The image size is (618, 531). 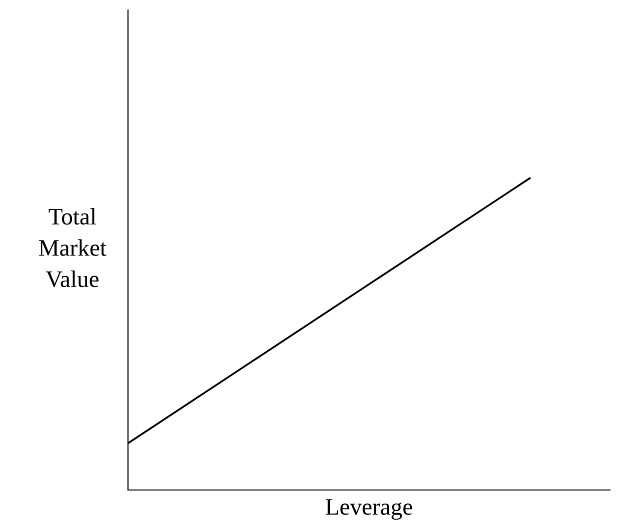 What do you see at coordinates (72, 248) in the screenshot?
I see `y-axis-title: Total Market Value` at bounding box center [72, 248].